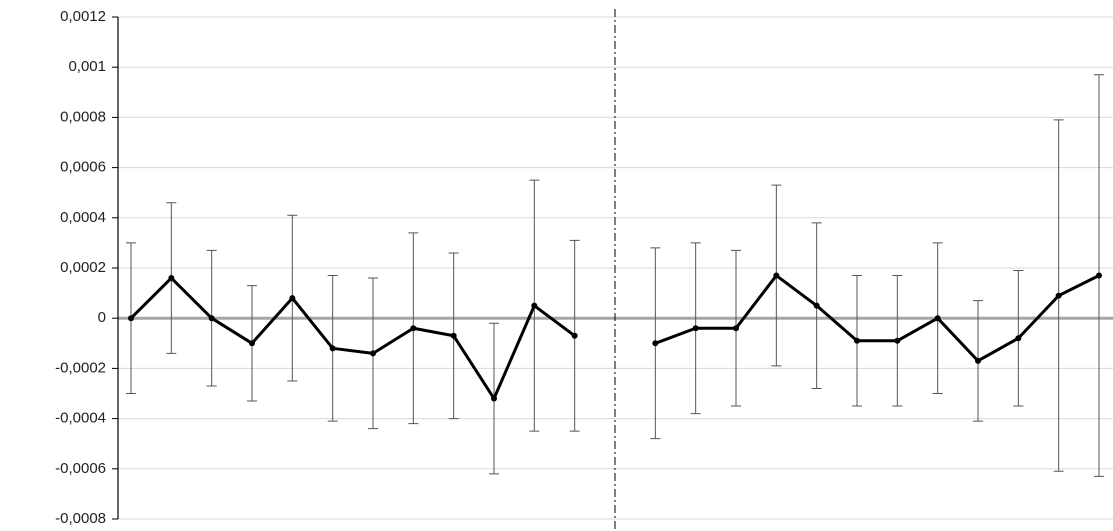 The image size is (1113, 531). I want to click on y-tick-label: -0,0008, so click(80, 518).